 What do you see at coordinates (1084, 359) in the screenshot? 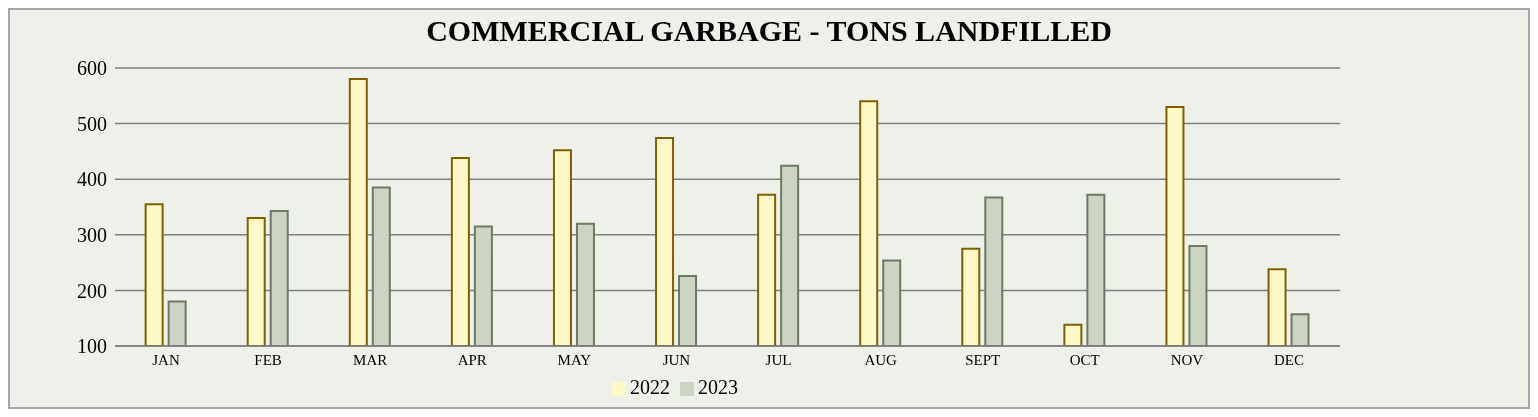
I see `x-tick-label: OCT` at bounding box center [1084, 359].